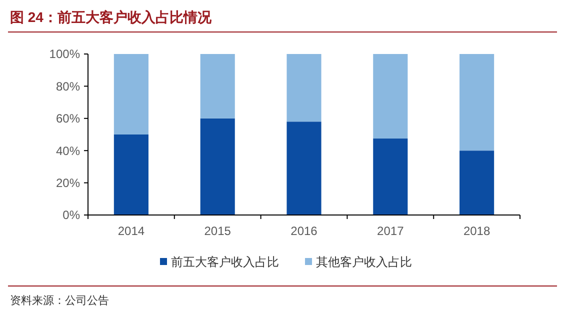  I want to click on y-tick-label: 0%, so click(71, 215).